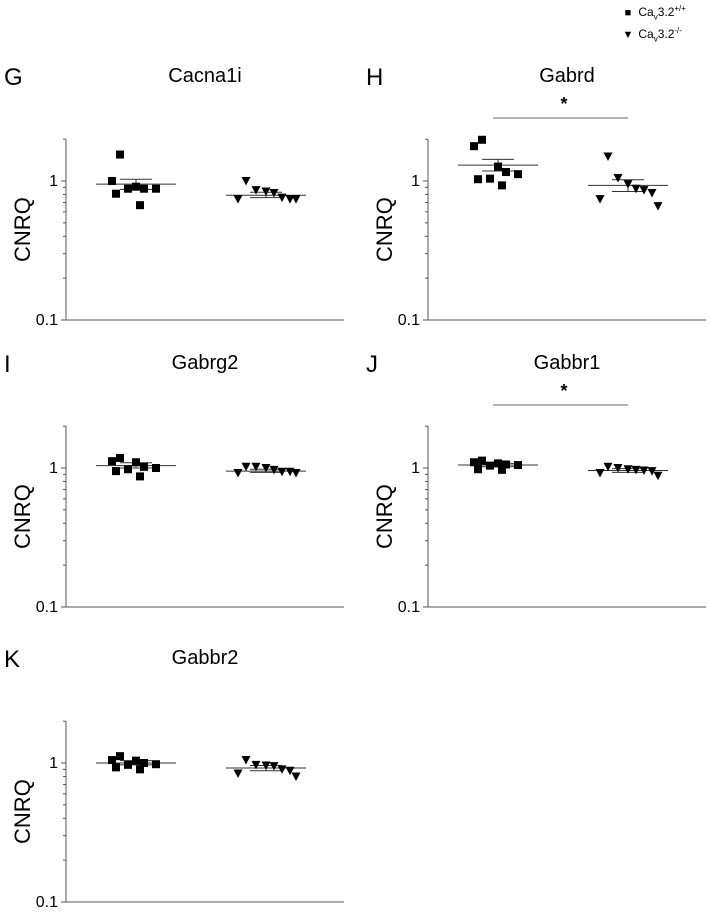 This screenshot has height=916, width=709. I want to click on legend-item-knockout: ▼ Cav3.2-/-, so click(651, 34).